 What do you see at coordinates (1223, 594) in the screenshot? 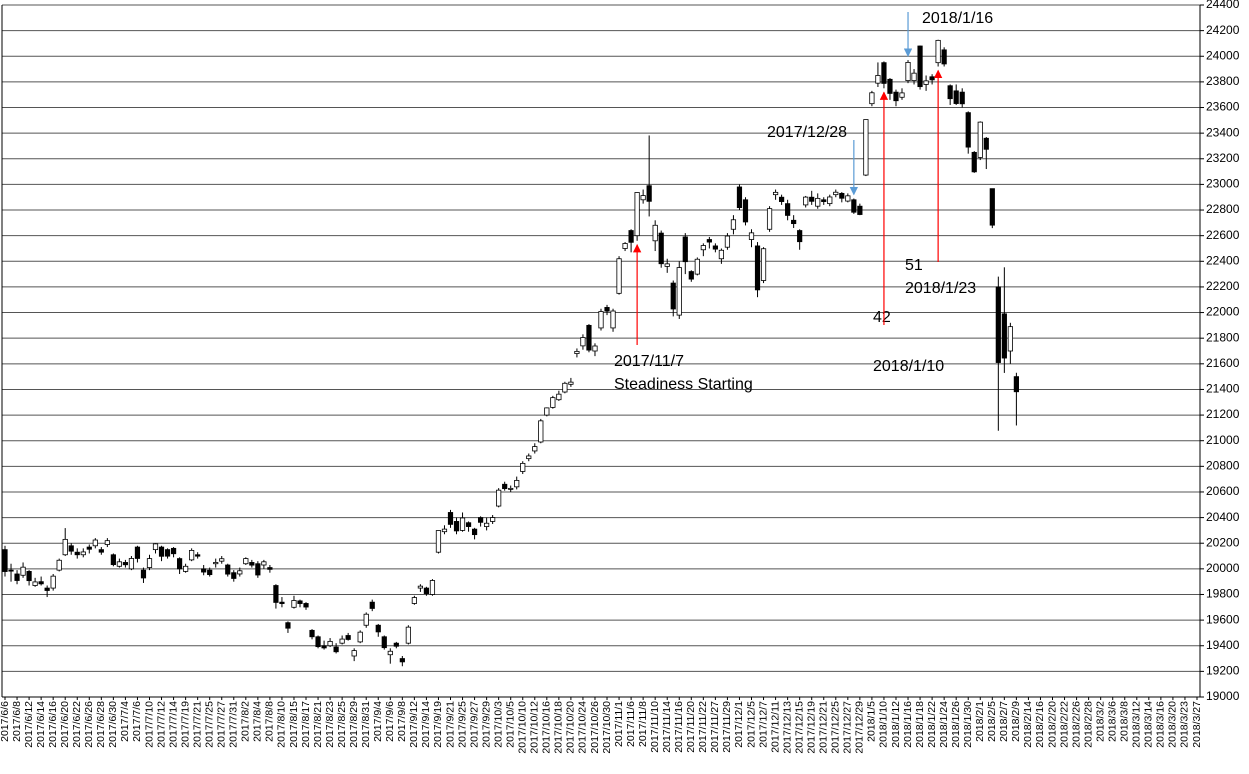
I see `y-tick-label: 19800` at bounding box center [1223, 594].